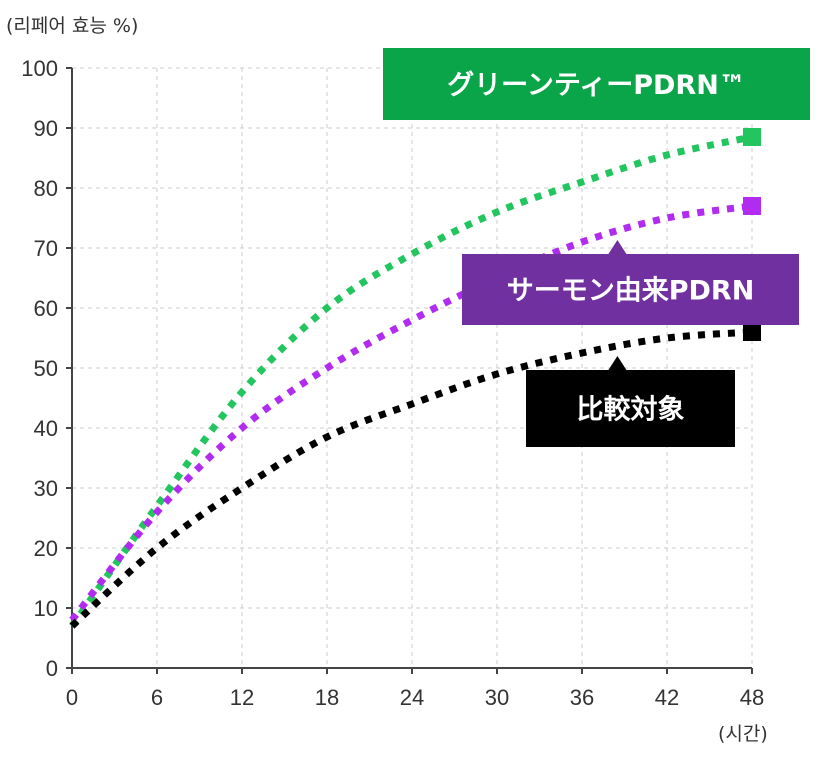 The width and height of the screenshot is (825, 776). Describe the element at coordinates (46, 248) in the screenshot. I see `y-tick-label: 70` at that location.